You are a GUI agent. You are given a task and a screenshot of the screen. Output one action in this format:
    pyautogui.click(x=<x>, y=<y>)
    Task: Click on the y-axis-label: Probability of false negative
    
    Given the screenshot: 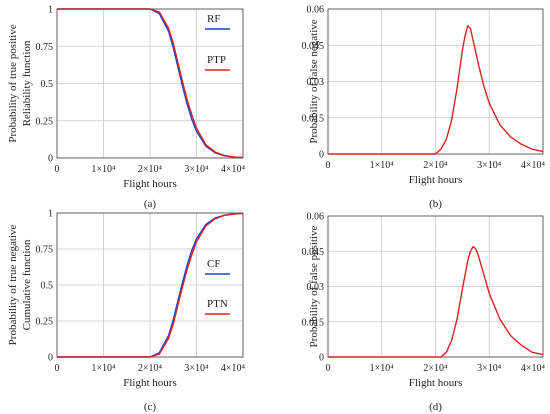 What is the action you would take?
    pyautogui.click(x=314, y=81)
    